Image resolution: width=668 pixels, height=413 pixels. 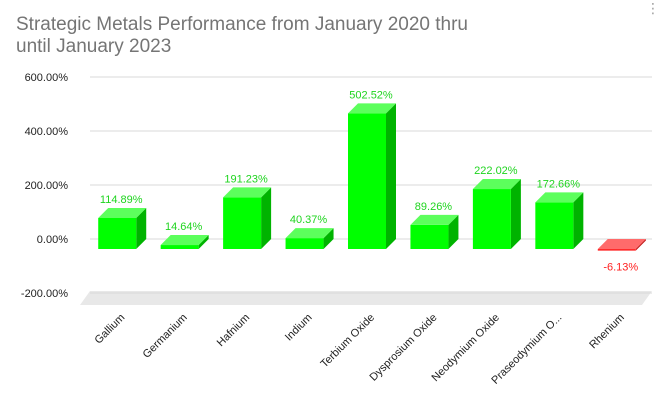 What do you see at coordinates (47, 186) in the screenshot?
I see `y-tick-label: 200.00%` at bounding box center [47, 186].